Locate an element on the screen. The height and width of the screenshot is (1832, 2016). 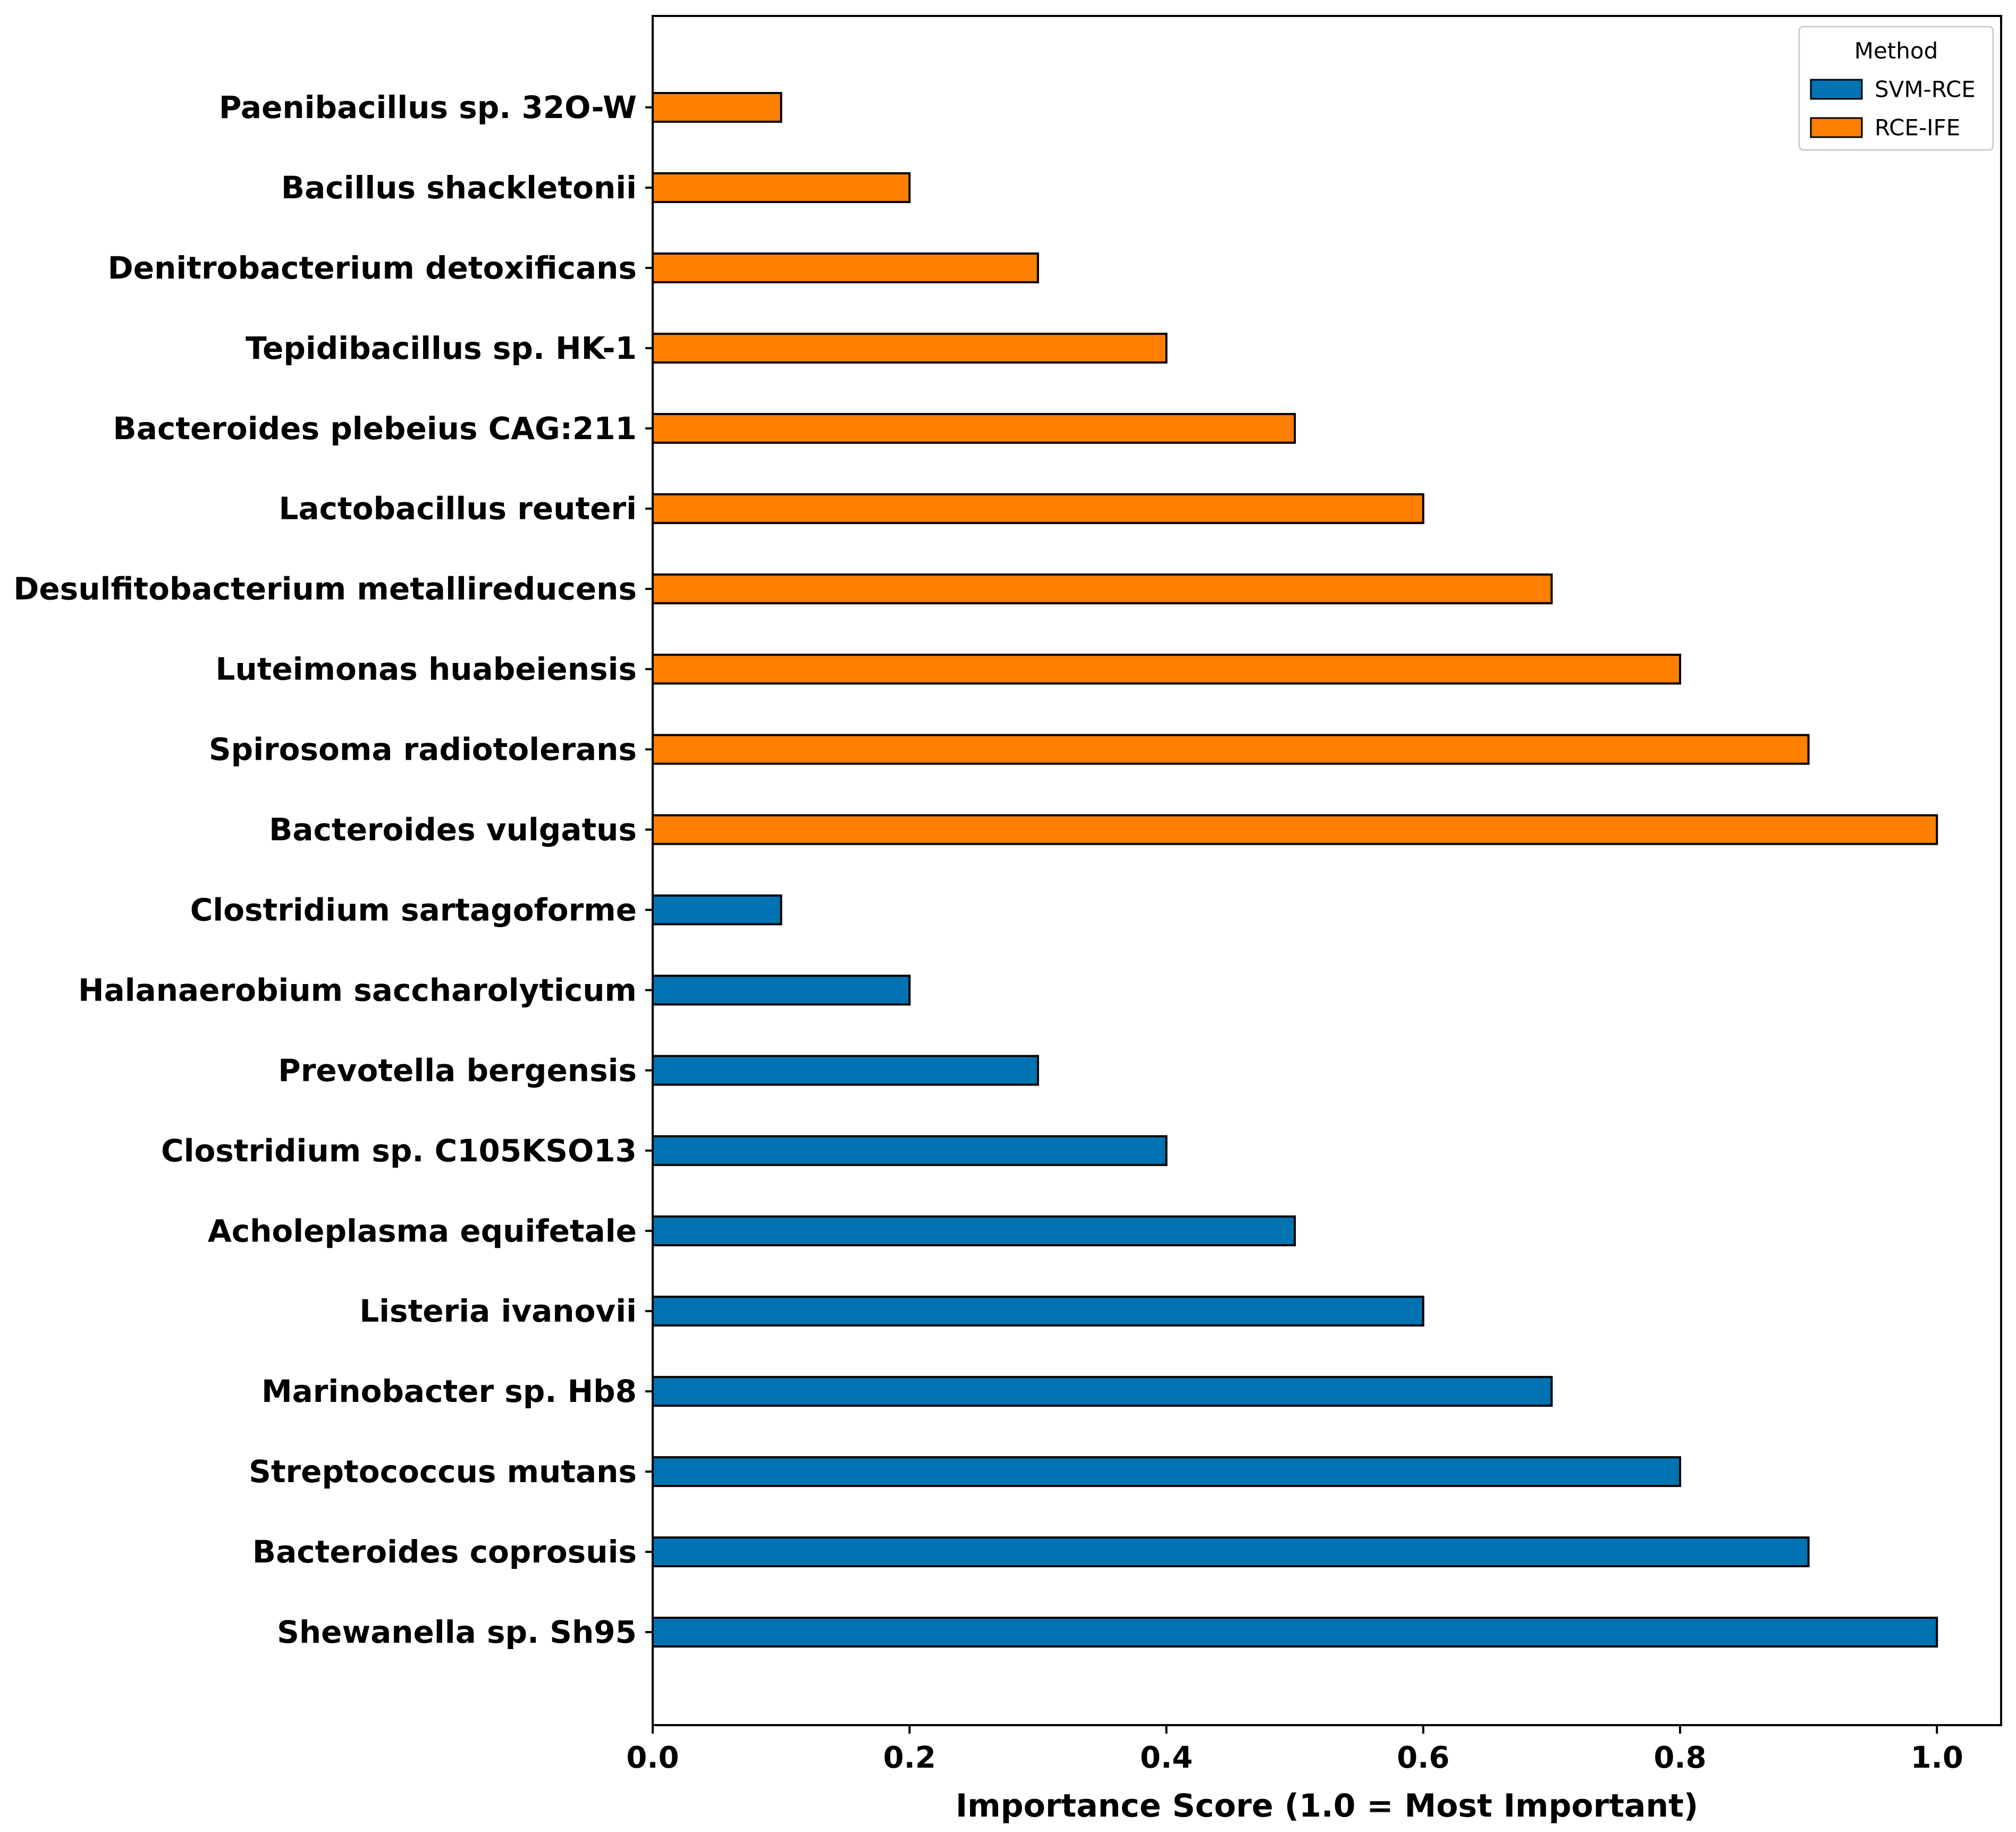
x-tick-label: 0.2 is located at coordinates (909, 1758).